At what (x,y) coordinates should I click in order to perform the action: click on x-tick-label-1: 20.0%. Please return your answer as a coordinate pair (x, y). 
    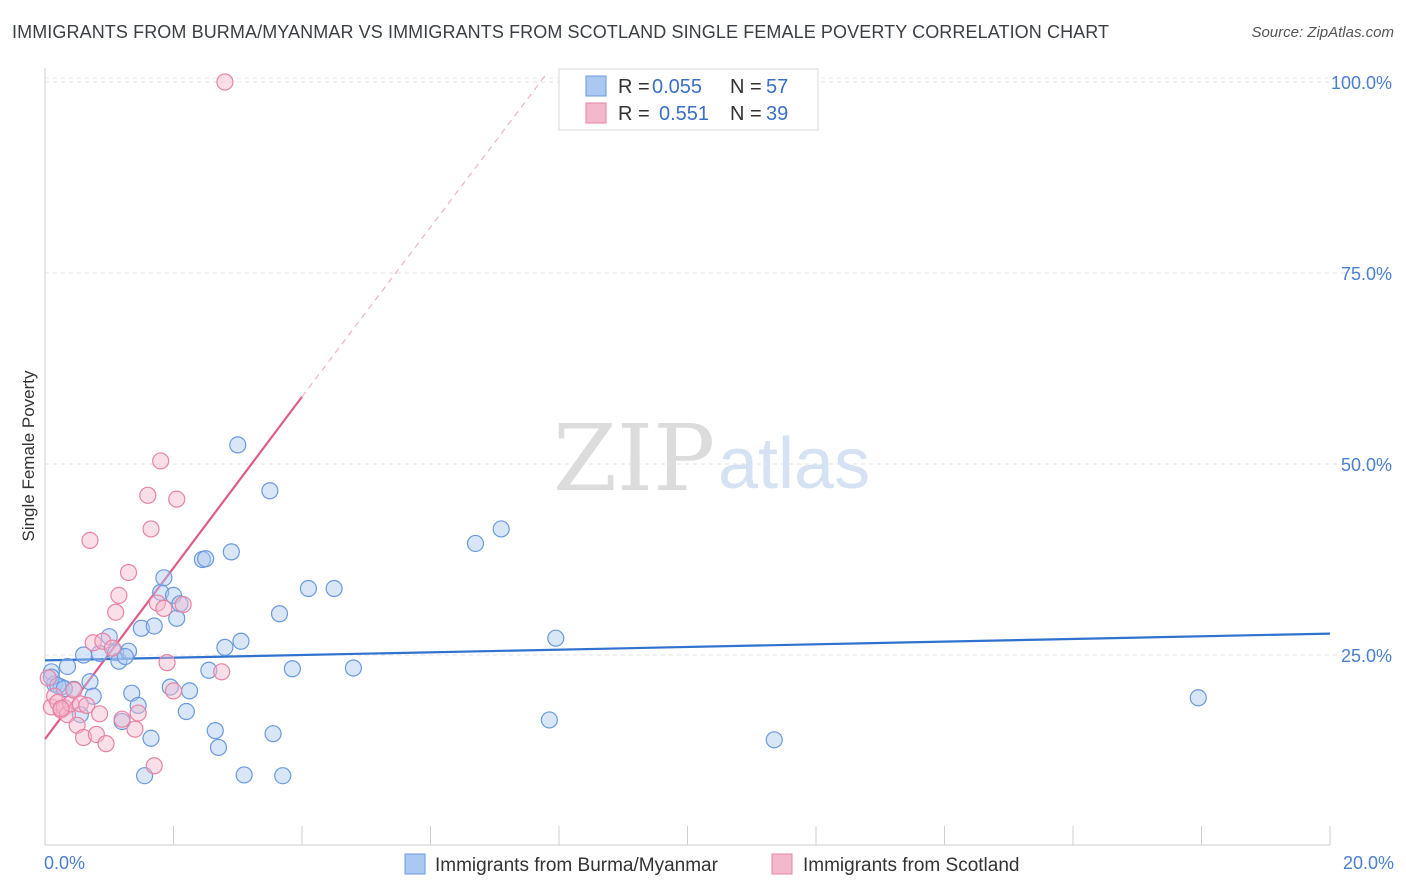
    Looking at the image, I should click on (1368, 863).